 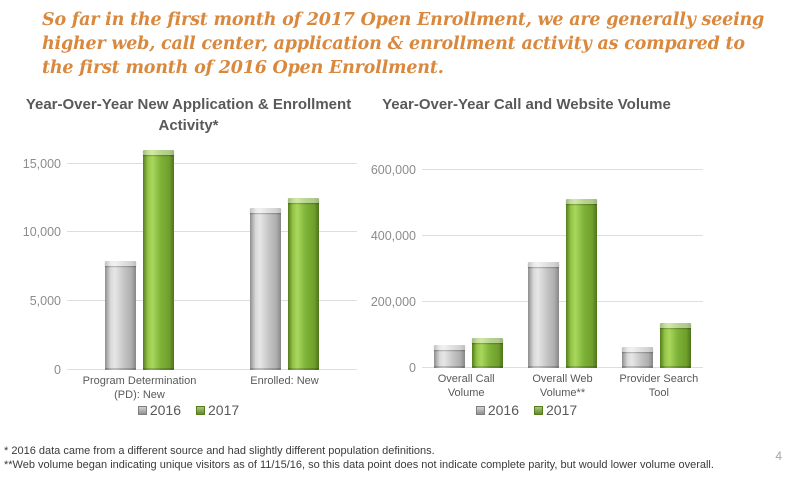 I want to click on y-tick-label: 10,000, so click(x=41, y=232).